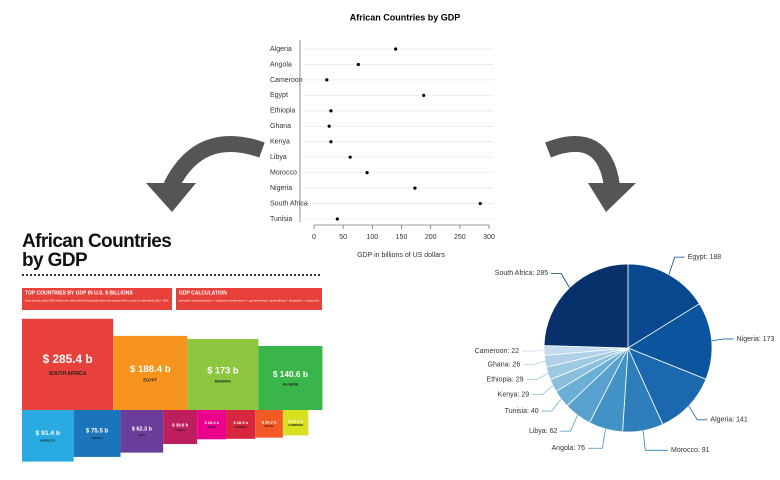 The image size is (780, 480). What do you see at coordinates (281, 188) in the screenshot?
I see `y-tick-label: Nigeria` at bounding box center [281, 188].